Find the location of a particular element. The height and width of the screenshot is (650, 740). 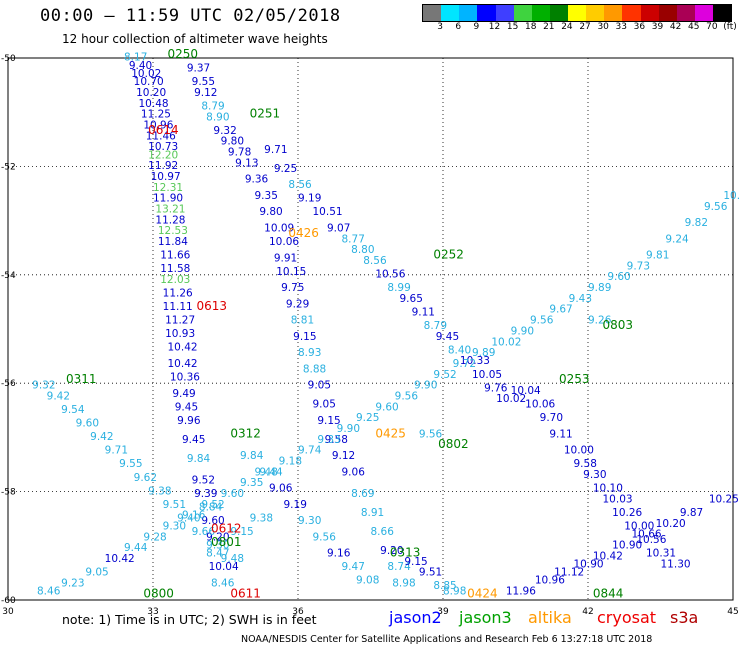

swh-value: 9.38 is located at coordinates (261, 518).